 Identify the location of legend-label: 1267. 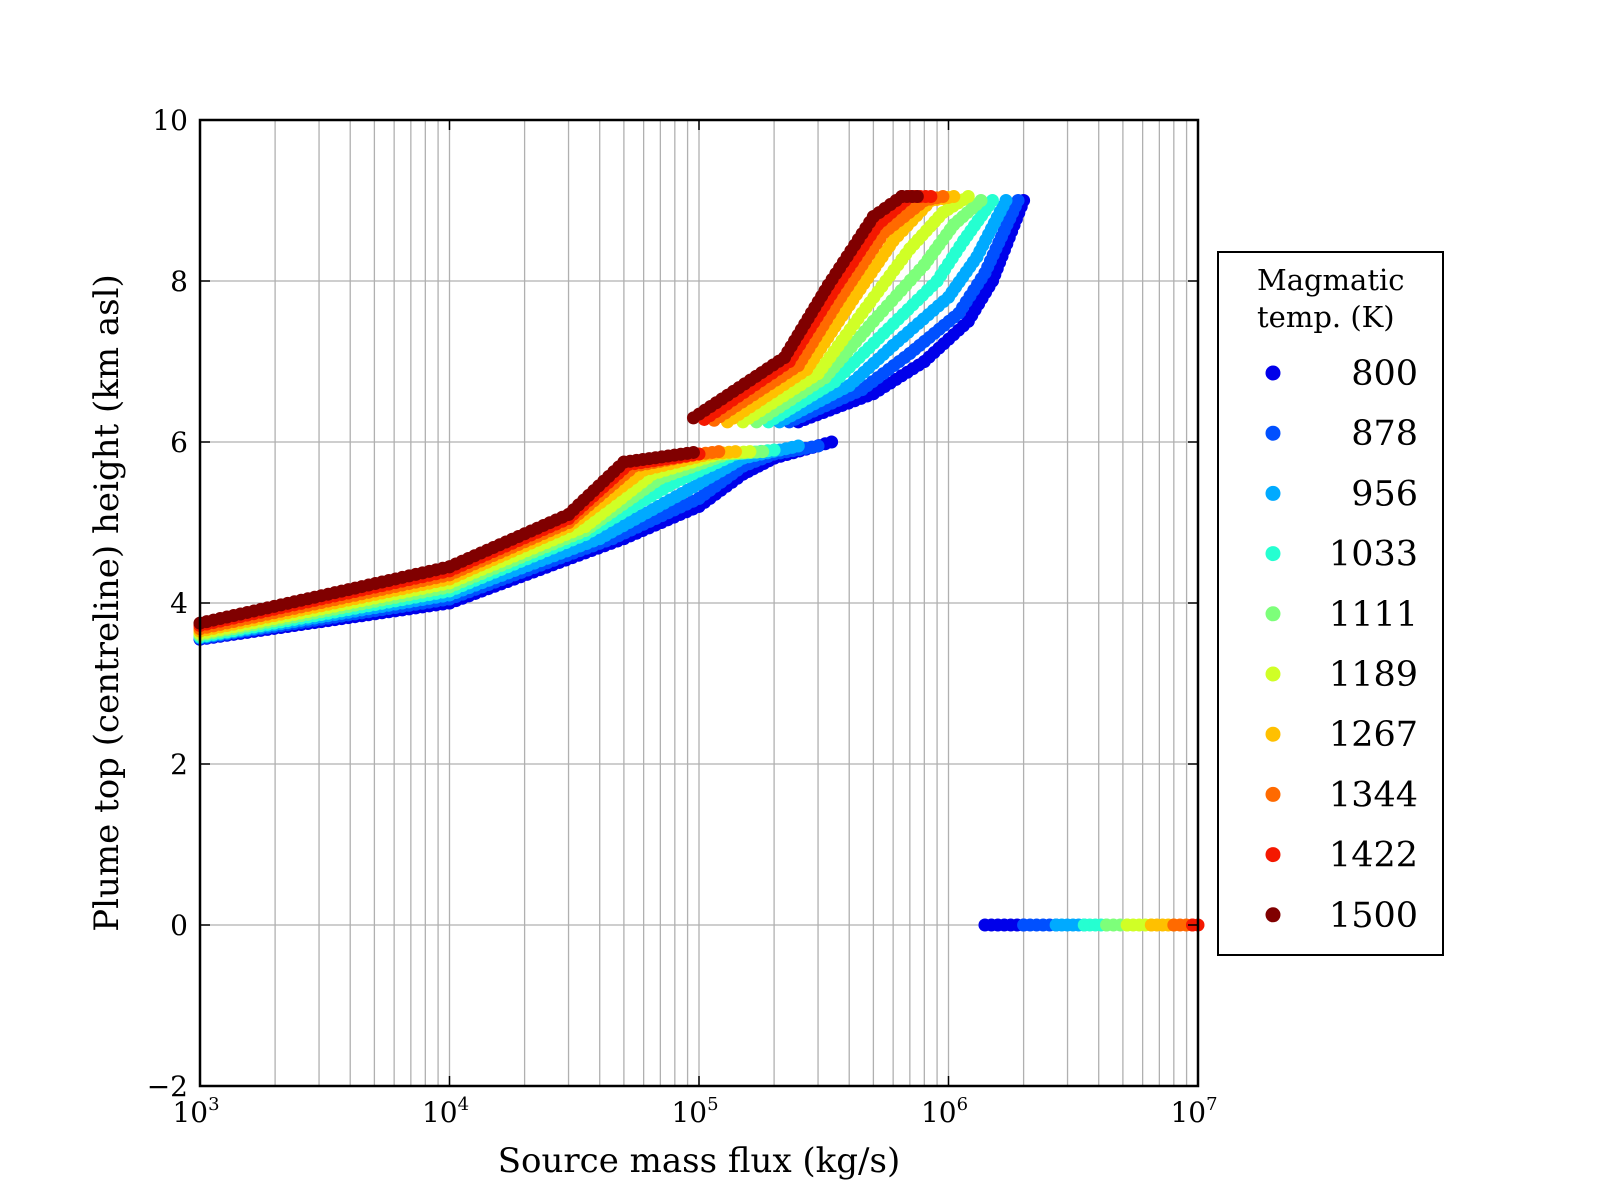
(1373, 735).